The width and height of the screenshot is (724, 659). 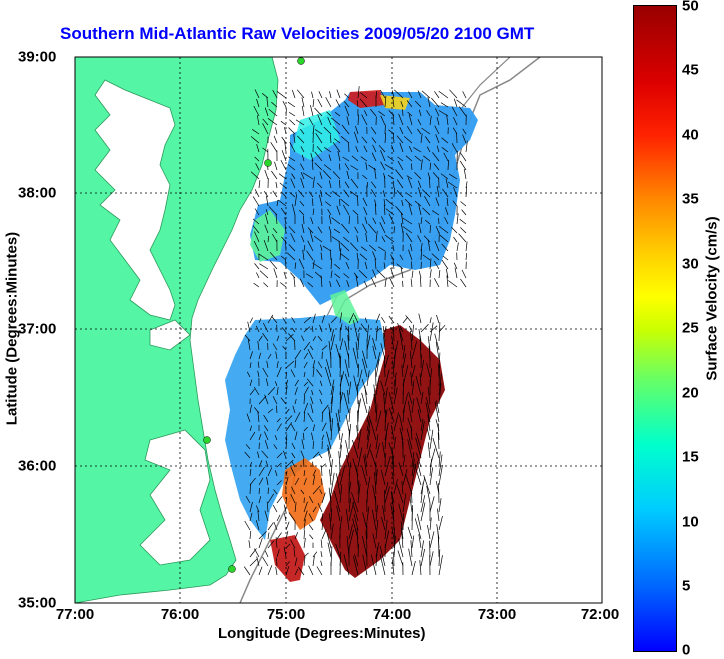 I want to click on velocity-field-north-cyan, so click(x=316, y=135).